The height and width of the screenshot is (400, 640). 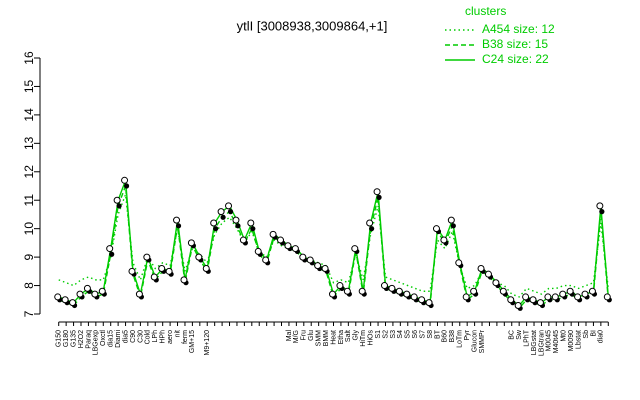 What do you see at coordinates (289, 336) in the screenshot?
I see `x-tick-label: Mal` at bounding box center [289, 336].